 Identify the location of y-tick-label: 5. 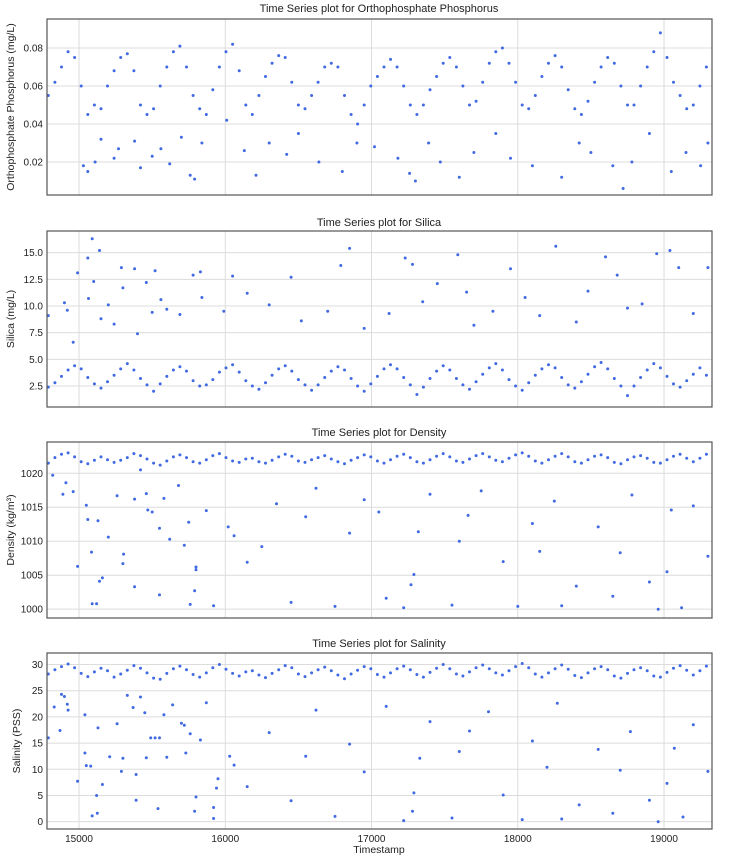
(40, 796).